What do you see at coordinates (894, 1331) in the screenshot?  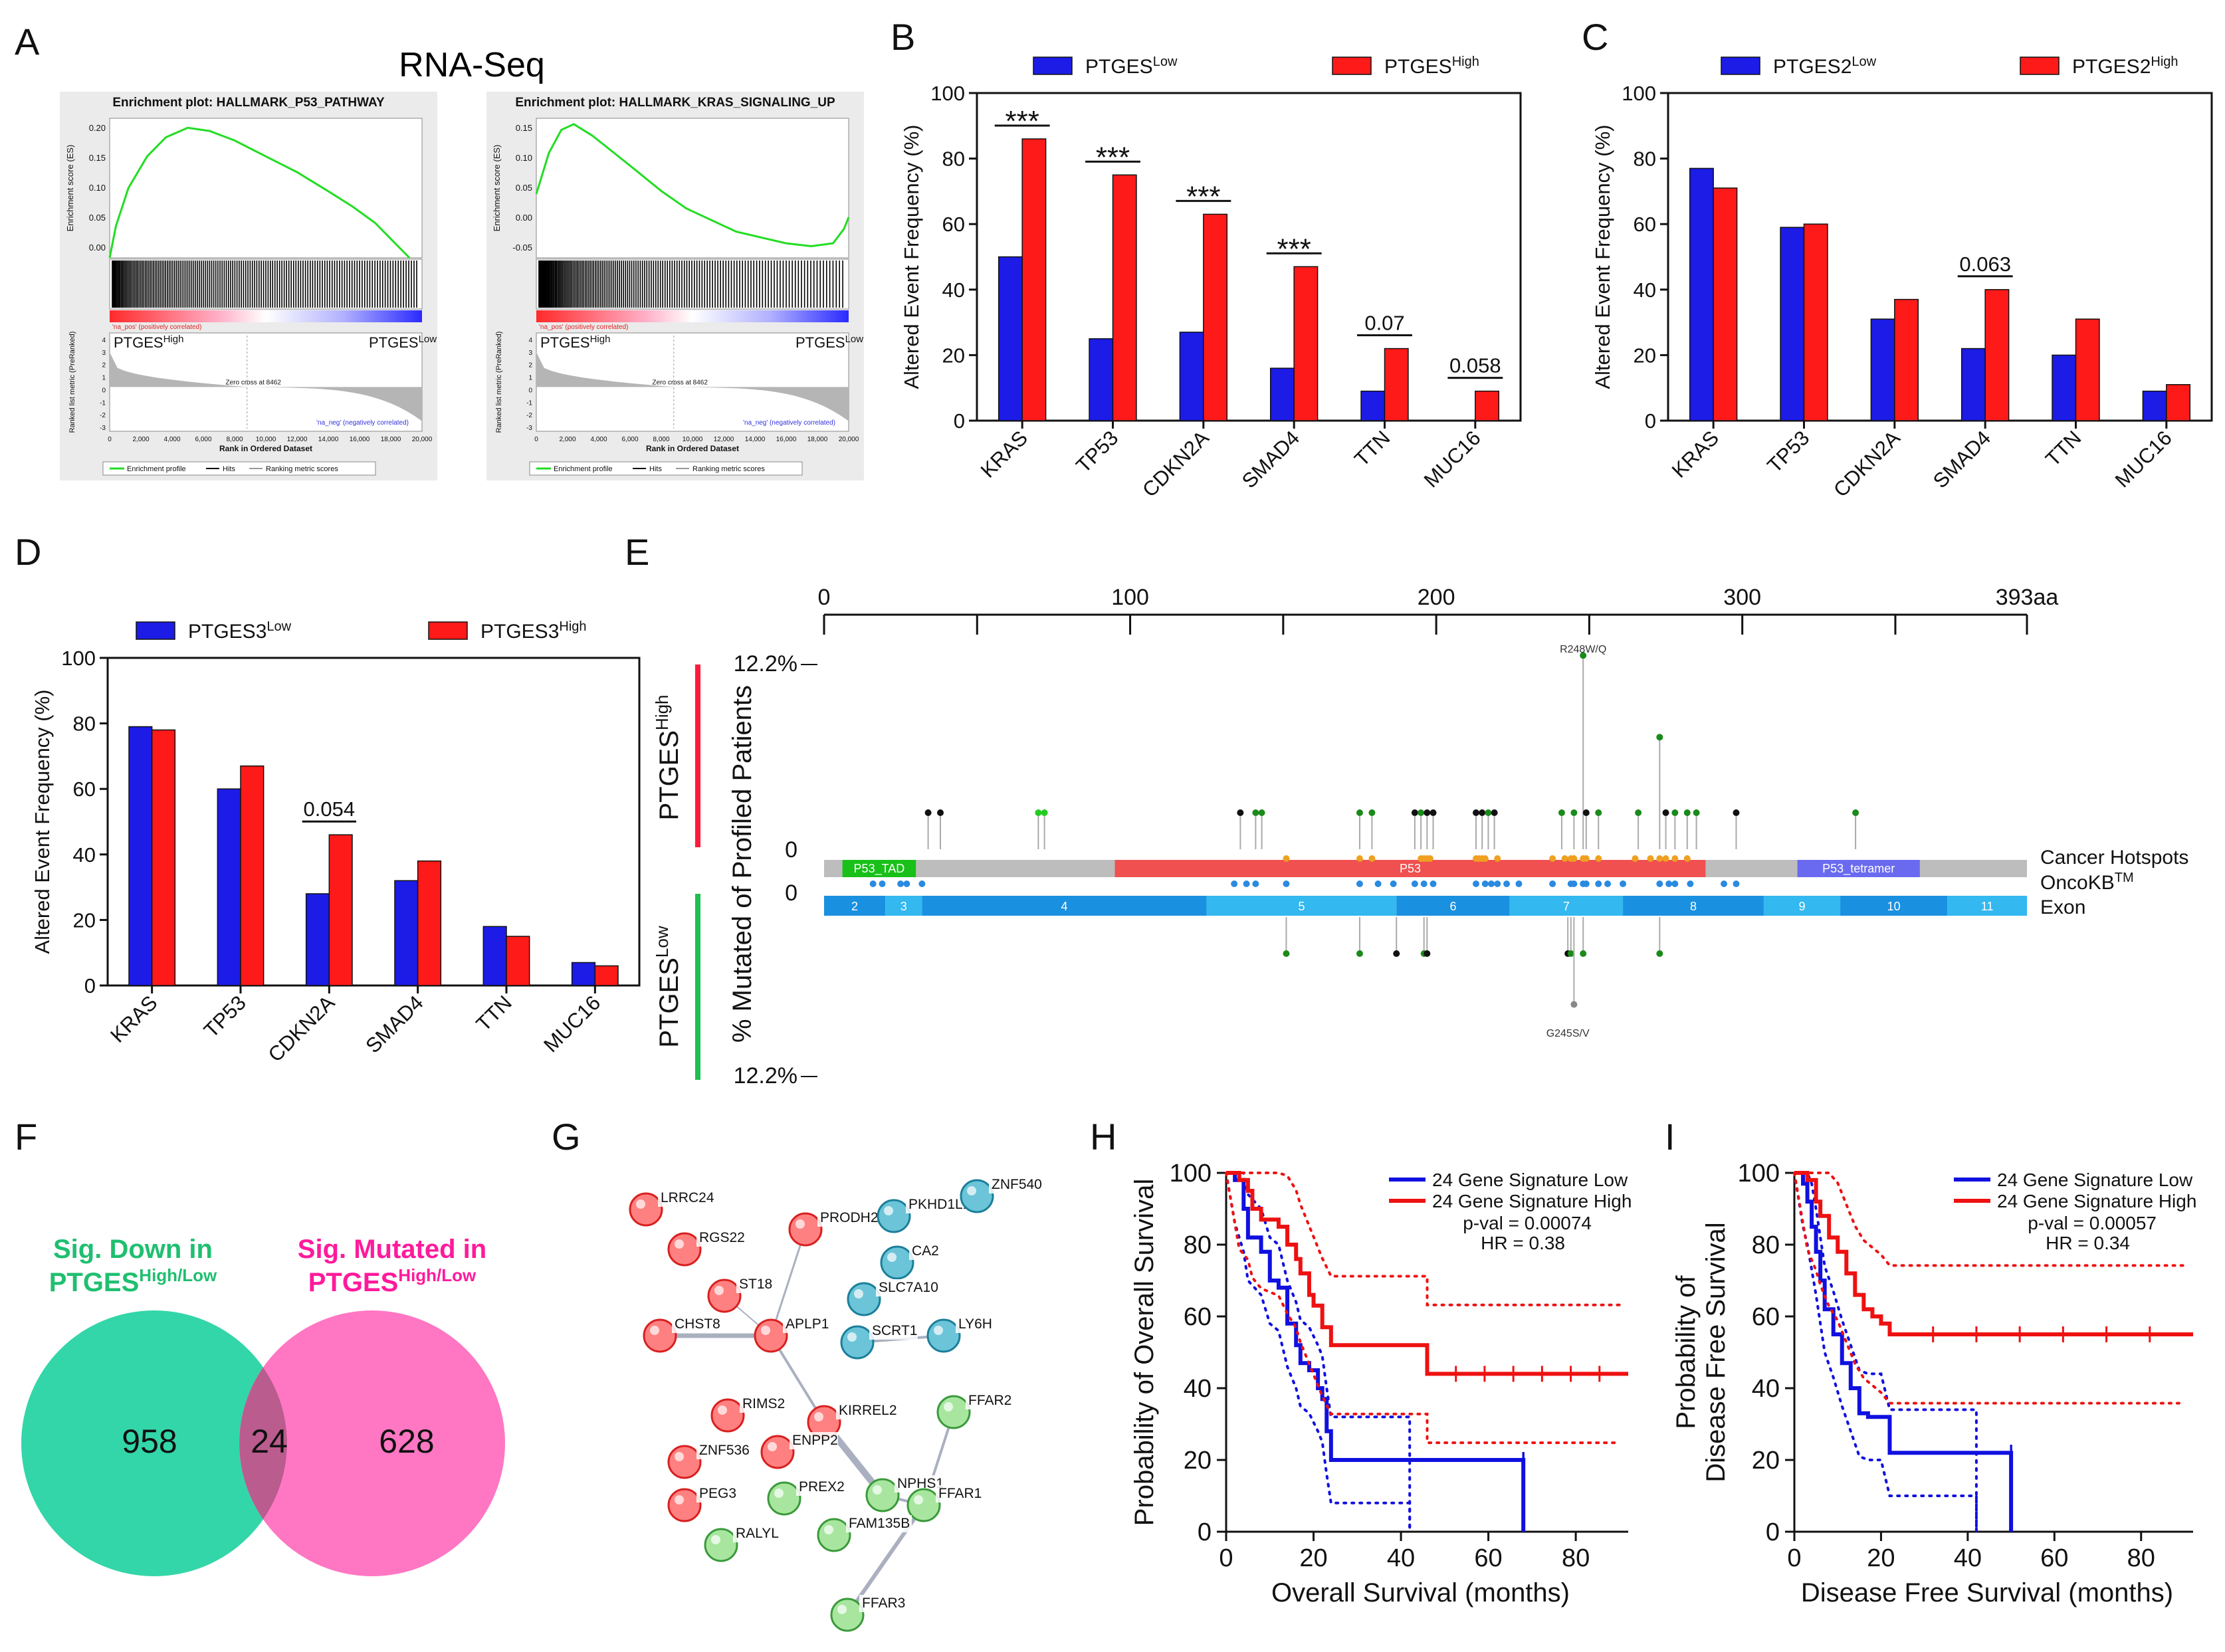 I see `network-node-label: SCRT1` at bounding box center [894, 1331].